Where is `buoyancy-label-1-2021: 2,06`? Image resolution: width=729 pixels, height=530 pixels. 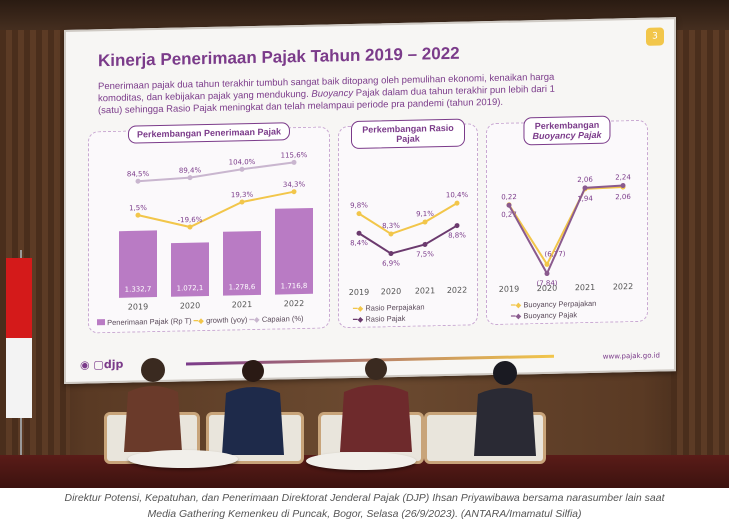 buoyancy-label-1-2021: 2,06 is located at coordinates (585, 180).